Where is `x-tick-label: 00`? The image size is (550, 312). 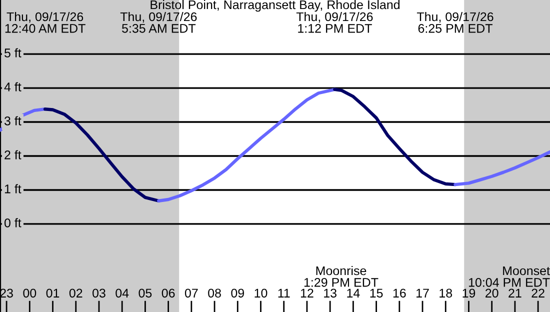 x-tick-label: 00 is located at coordinates (29, 293).